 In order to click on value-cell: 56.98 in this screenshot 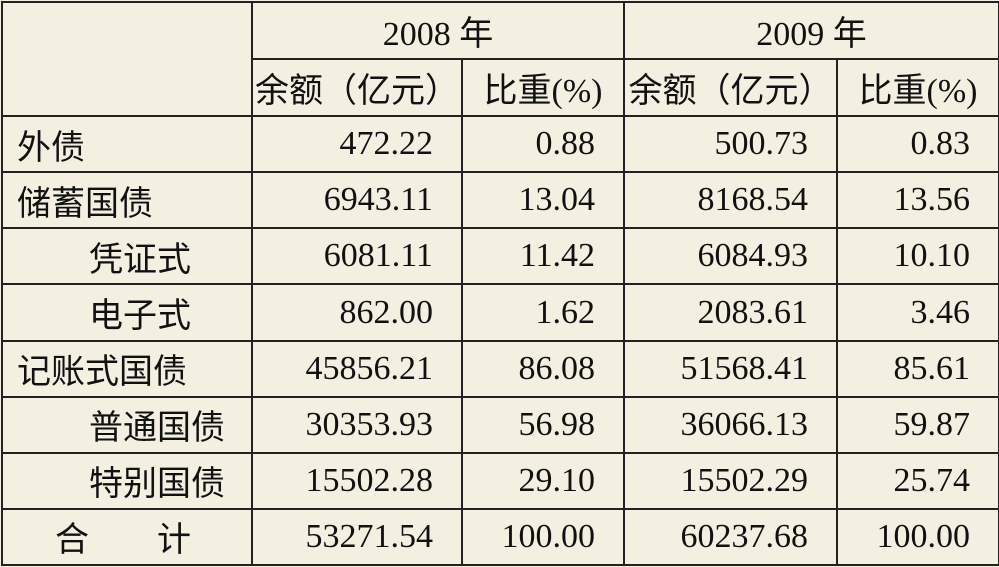, I will do `click(543, 424)`.